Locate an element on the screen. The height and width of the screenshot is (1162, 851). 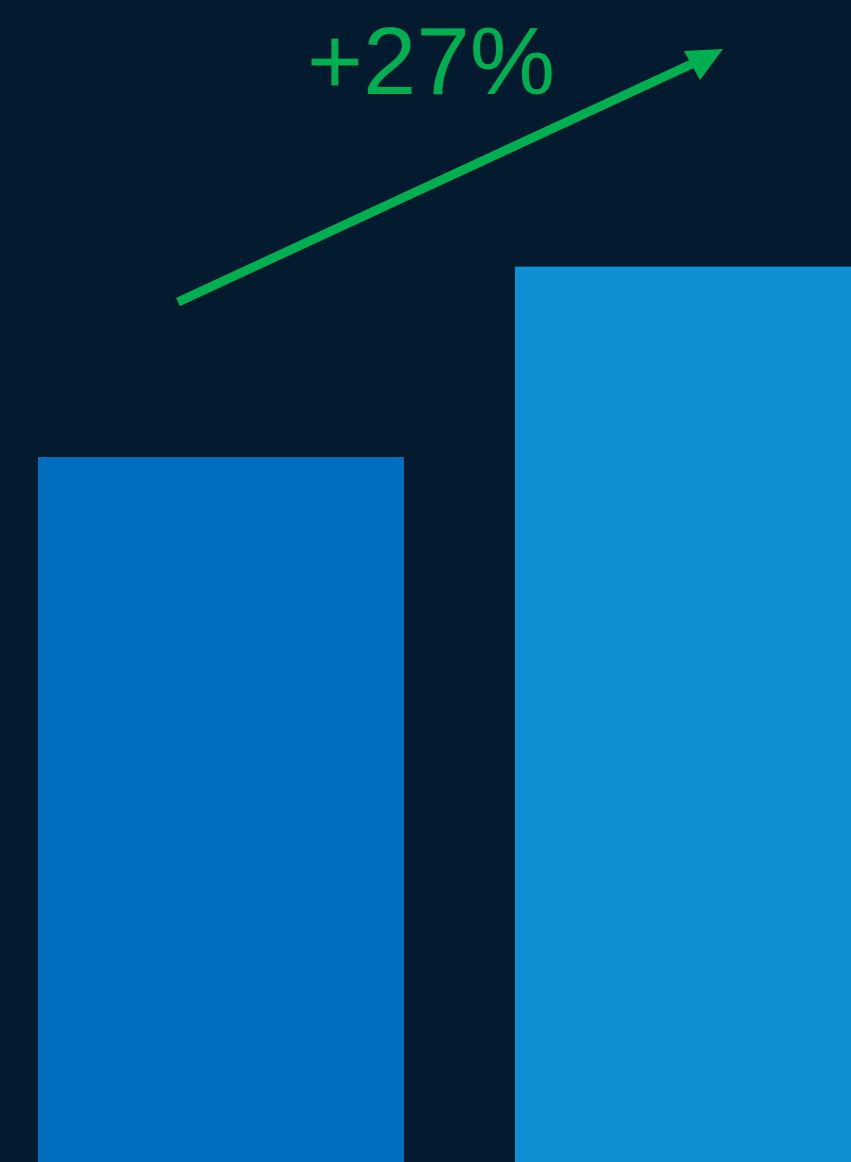
growth-arrow-line is located at coordinates (437, 182).